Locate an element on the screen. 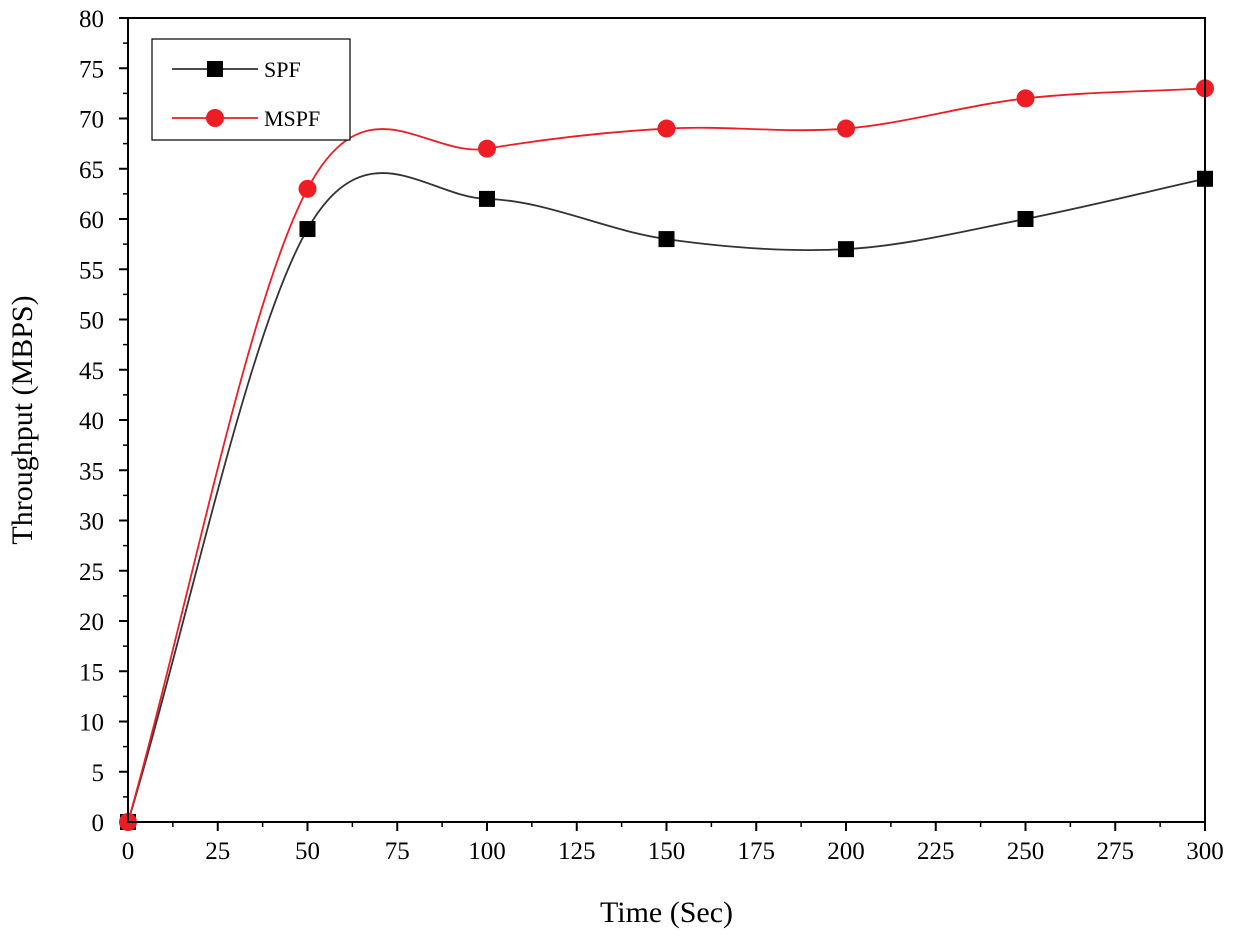  legend-mspf-label: MSPF is located at coordinates (292, 118).